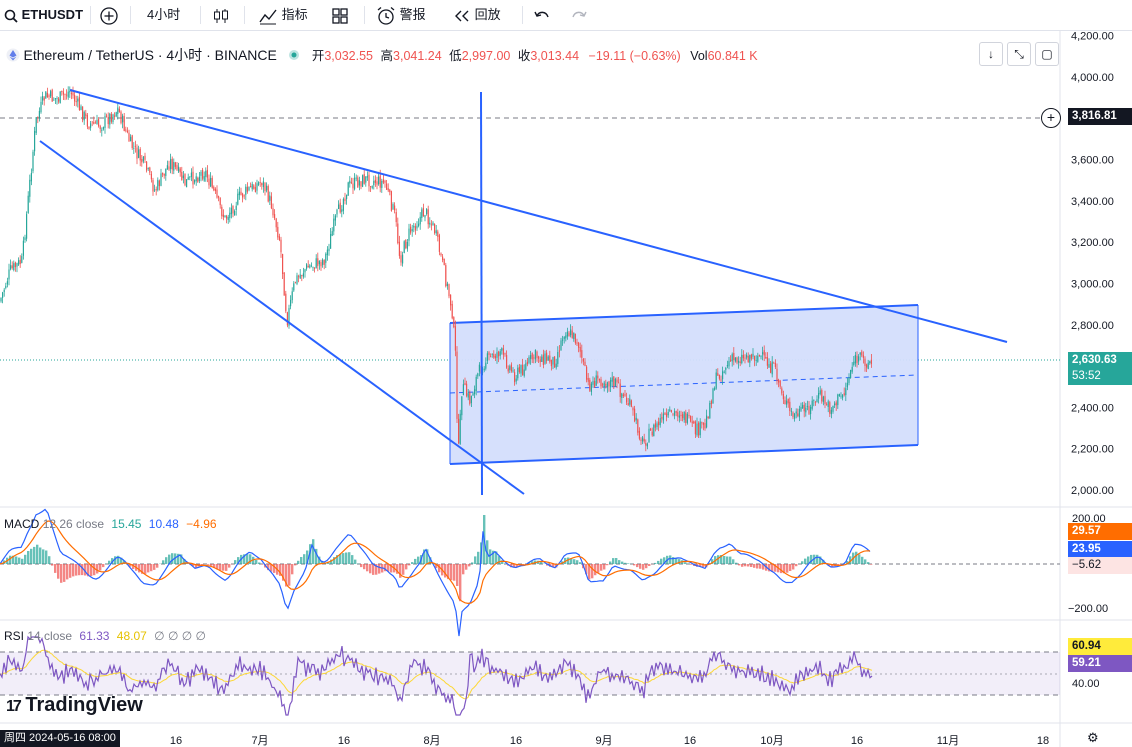 The height and width of the screenshot is (747, 1132). Describe the element at coordinates (1086, 684) in the screenshot. I see `rsi-axis-tick: 40.00` at that location.